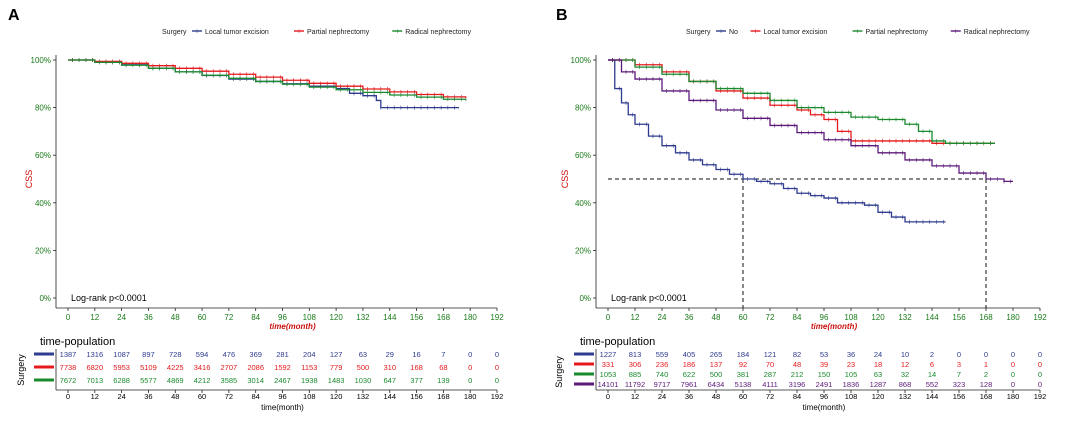 The width and height of the screenshot is (1084, 421). Describe the element at coordinates (608, 374) in the screenshot. I see `table-cell: 1053` at that location.